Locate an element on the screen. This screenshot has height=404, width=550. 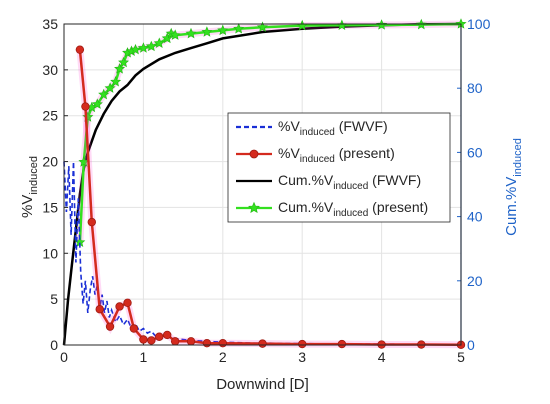
legend-label: %Vinduced (FWVF) is located at coordinates (333, 128).